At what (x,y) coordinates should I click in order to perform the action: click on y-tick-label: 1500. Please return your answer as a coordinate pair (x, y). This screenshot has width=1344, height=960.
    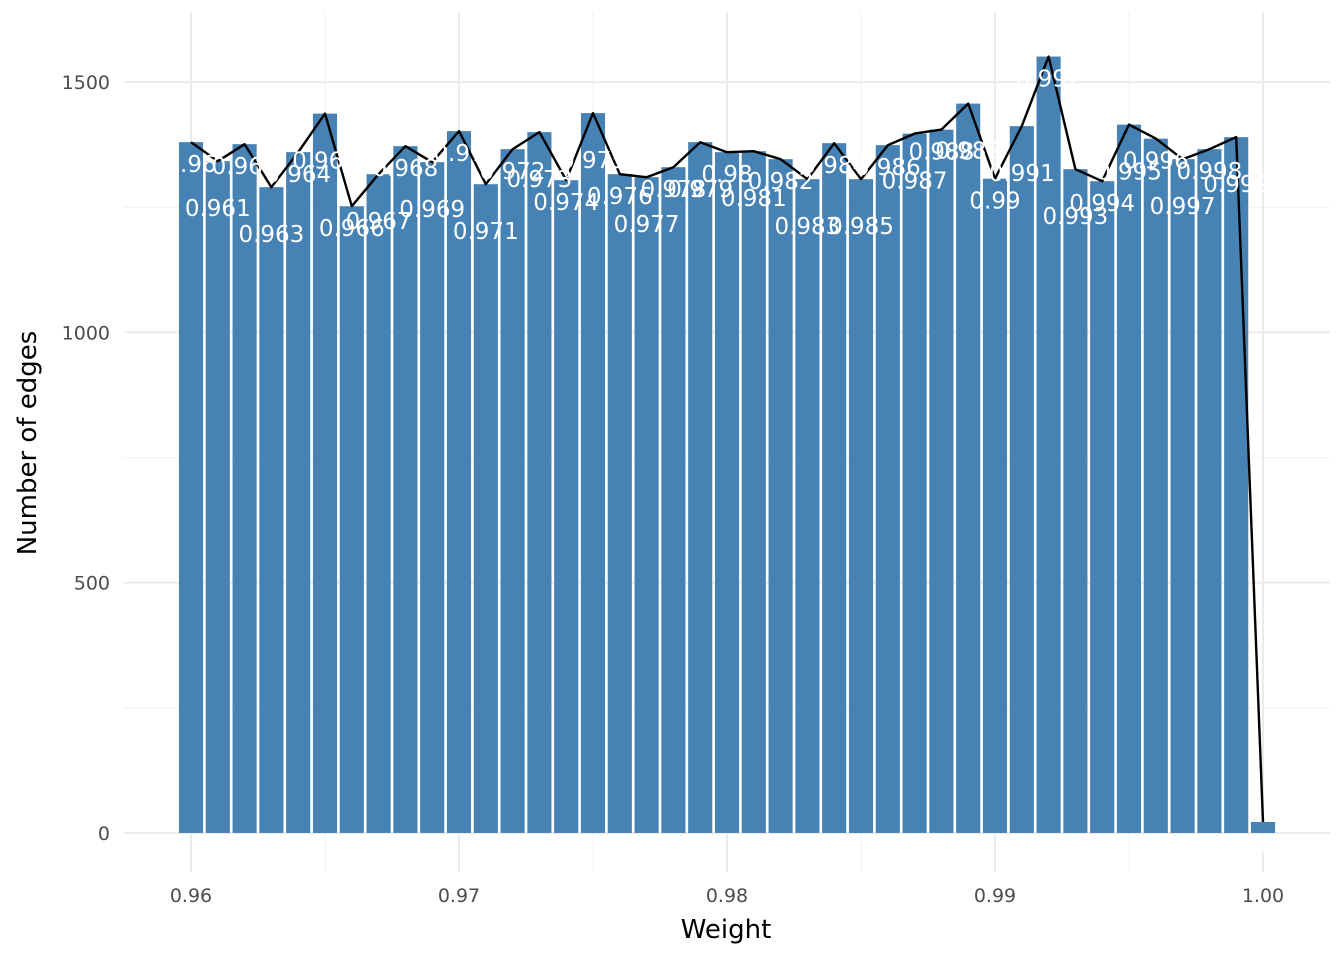
    Looking at the image, I should click on (86, 83).